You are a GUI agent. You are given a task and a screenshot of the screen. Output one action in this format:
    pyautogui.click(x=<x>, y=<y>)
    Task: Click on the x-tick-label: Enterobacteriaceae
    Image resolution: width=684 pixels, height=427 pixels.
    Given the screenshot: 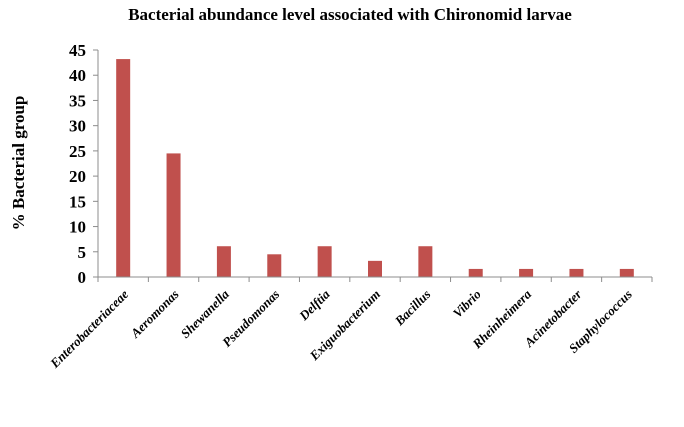 What is the action you would take?
    pyautogui.click(x=88, y=328)
    